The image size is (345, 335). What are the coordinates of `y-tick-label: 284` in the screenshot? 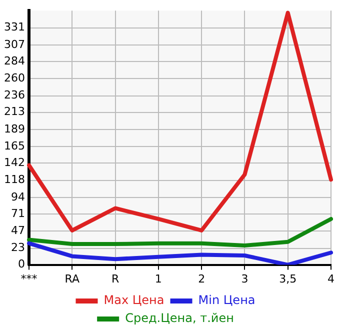 It's located at (14, 61).